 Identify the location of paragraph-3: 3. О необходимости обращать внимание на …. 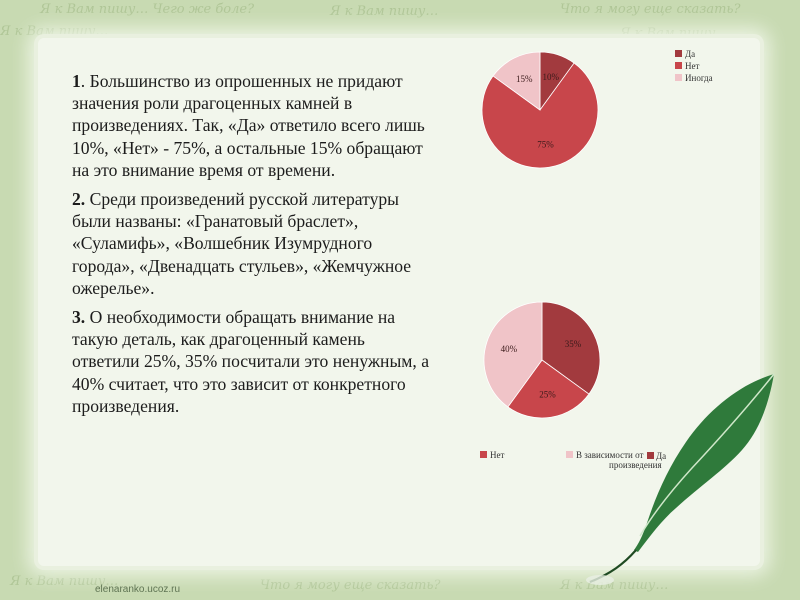
(252, 361).